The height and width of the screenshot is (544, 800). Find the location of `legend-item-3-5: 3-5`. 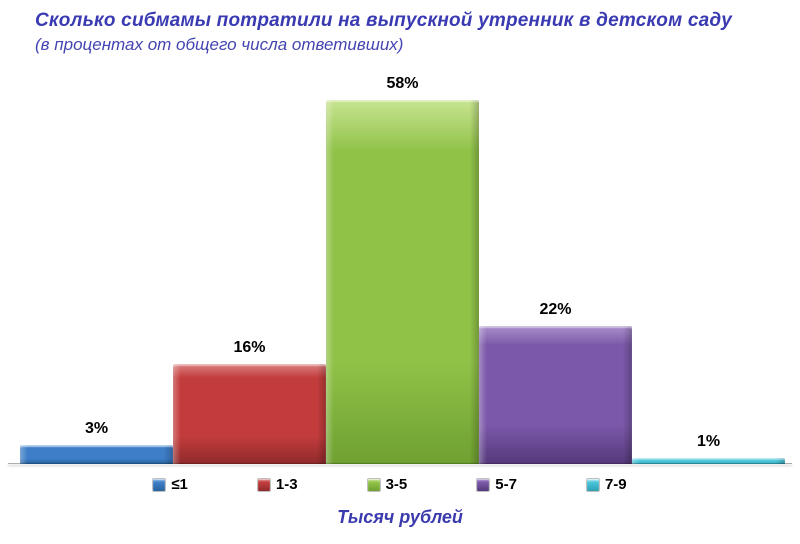

legend-item-3-5: 3-5 is located at coordinates (387, 484).